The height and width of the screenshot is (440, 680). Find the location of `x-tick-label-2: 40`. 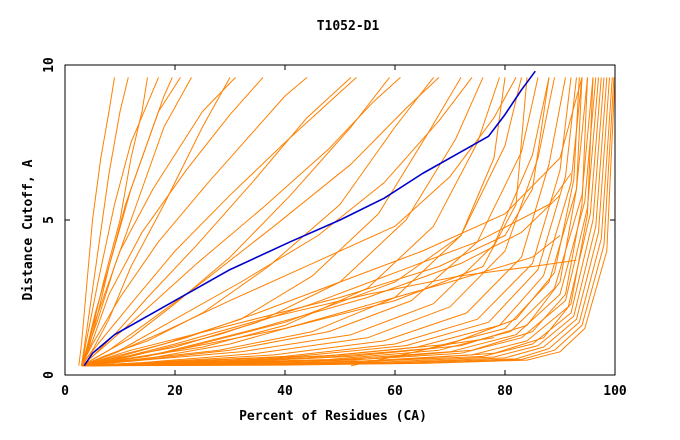

x-tick-label-2: 40 is located at coordinates (285, 391).